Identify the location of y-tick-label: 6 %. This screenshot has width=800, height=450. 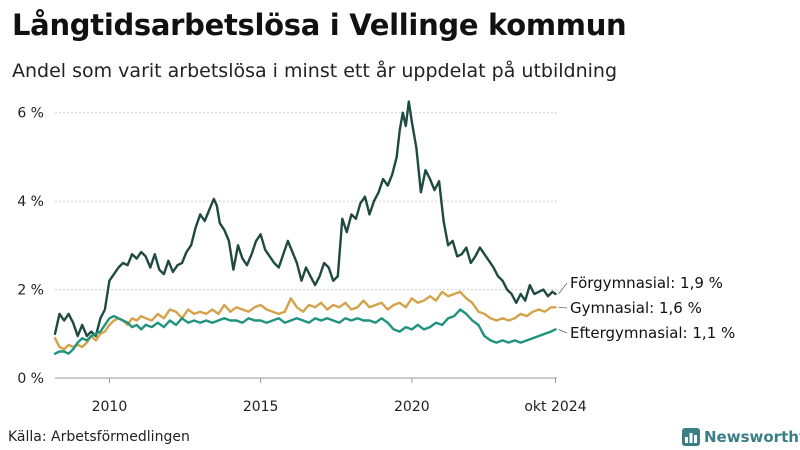
(30, 114).